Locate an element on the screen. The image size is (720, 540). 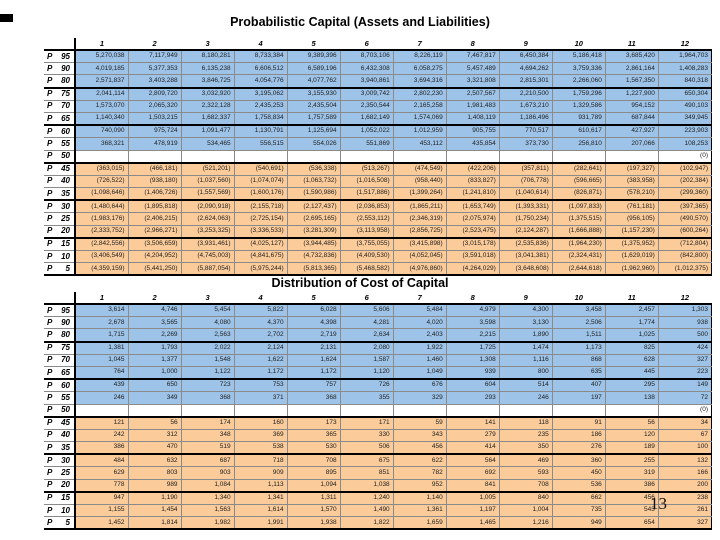
table-cell: (3,931,461) is located at coordinates (208, 244).